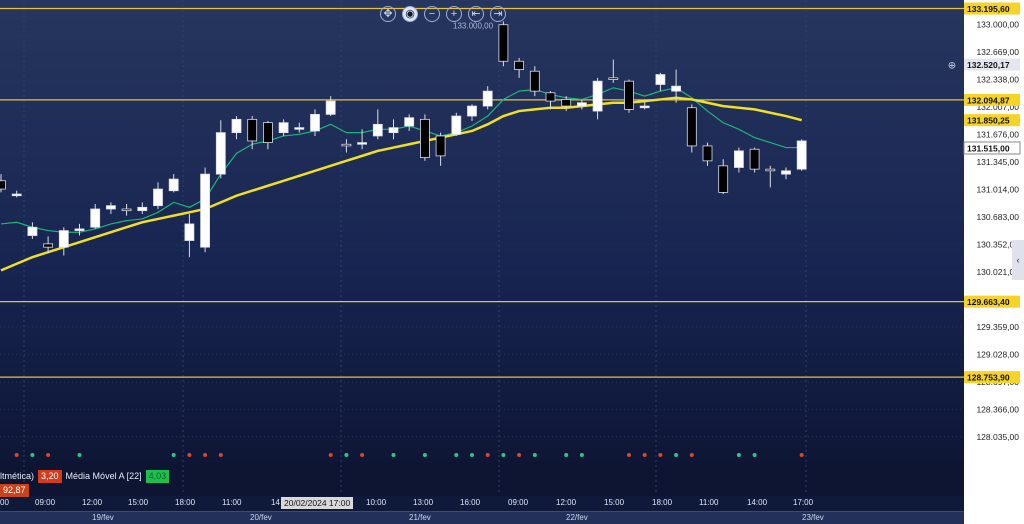 This screenshot has width=1024, height=524. I want to click on legend-prefix: ltmética), so click(17, 476).